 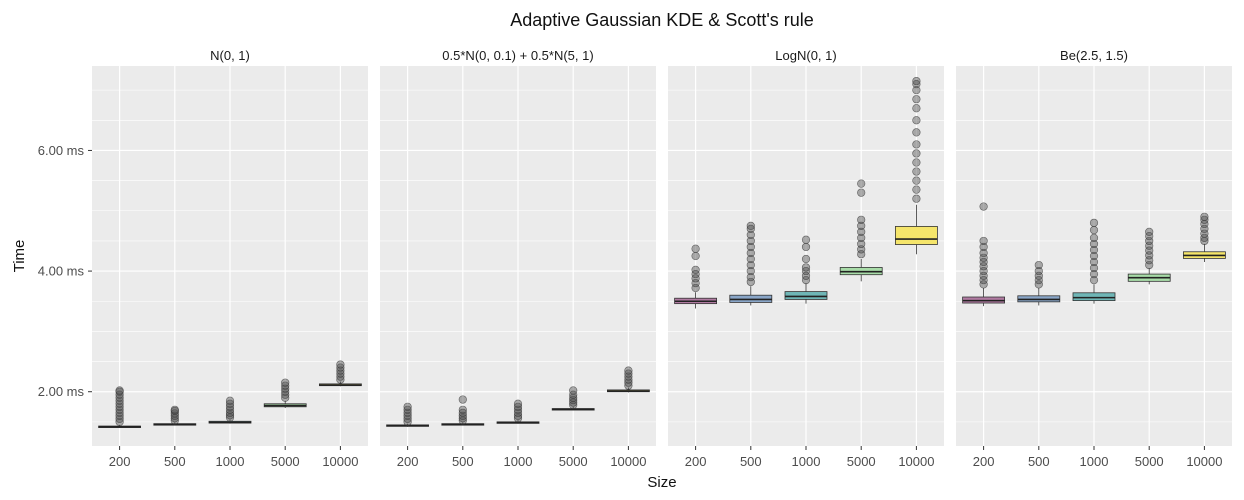 I want to click on x-axis-title: Size, so click(x=661, y=482).